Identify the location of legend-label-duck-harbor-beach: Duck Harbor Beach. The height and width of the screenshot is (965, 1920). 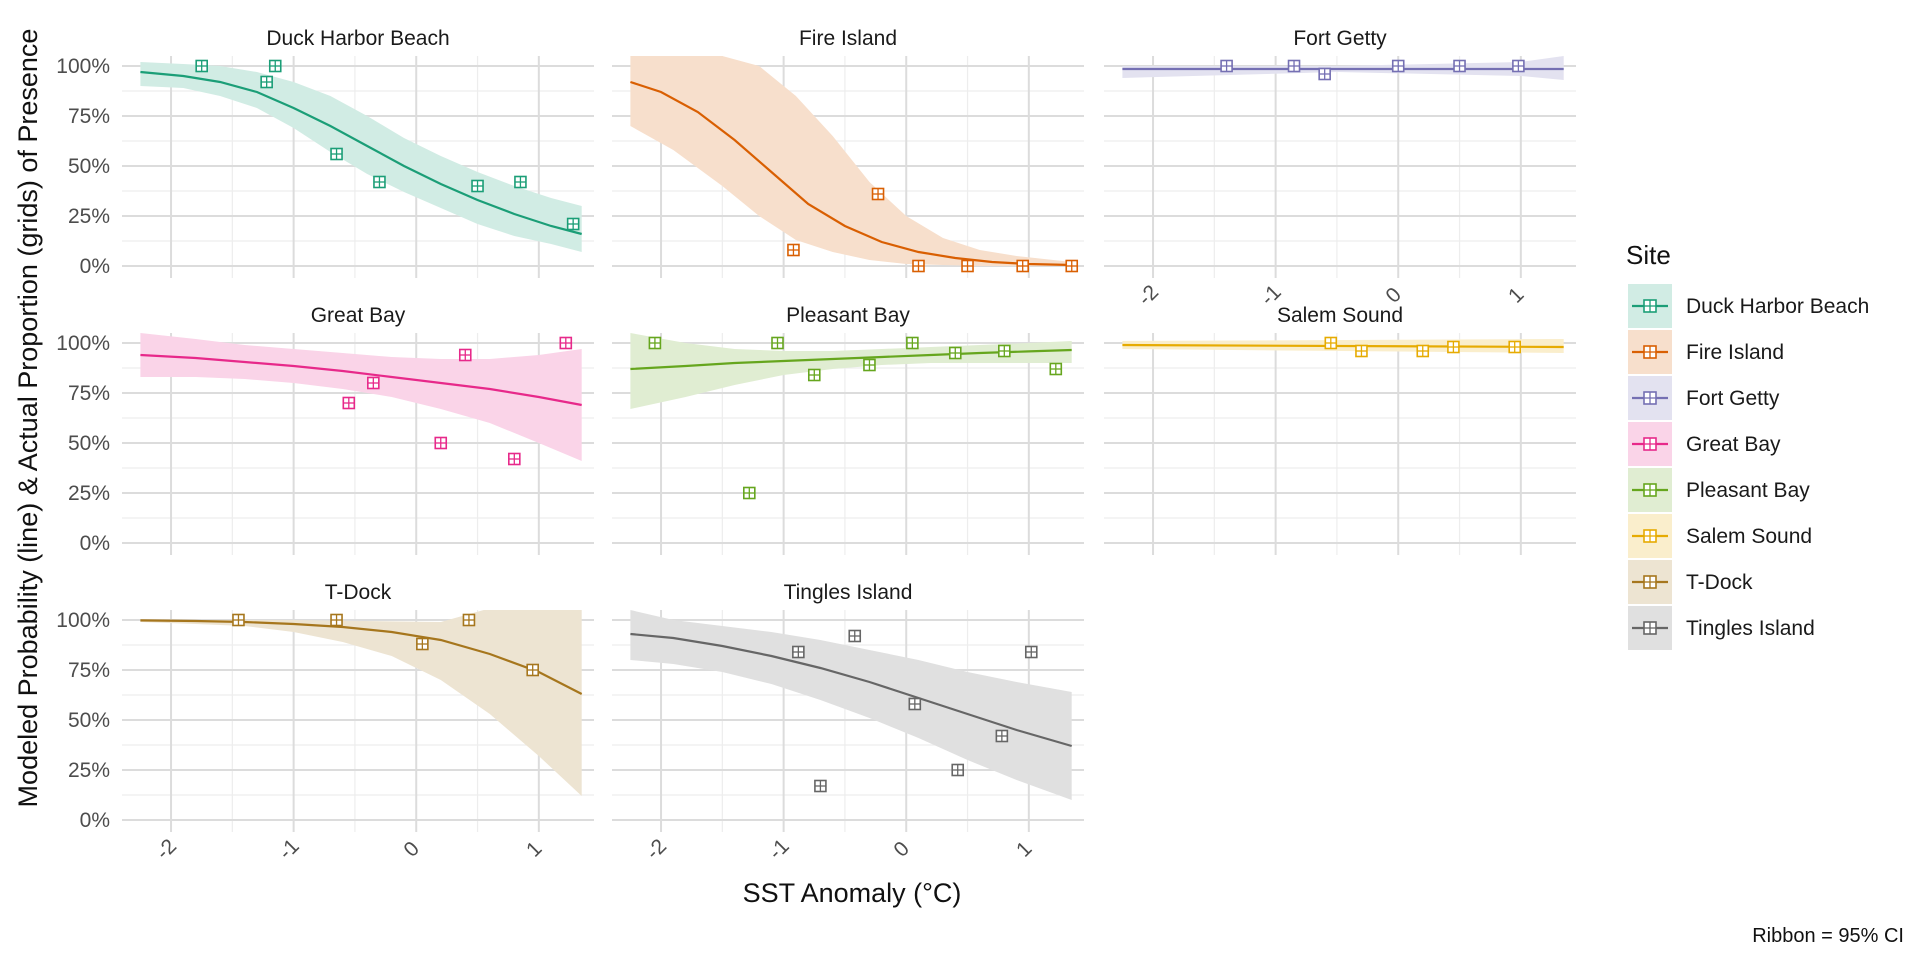
(1777, 306).